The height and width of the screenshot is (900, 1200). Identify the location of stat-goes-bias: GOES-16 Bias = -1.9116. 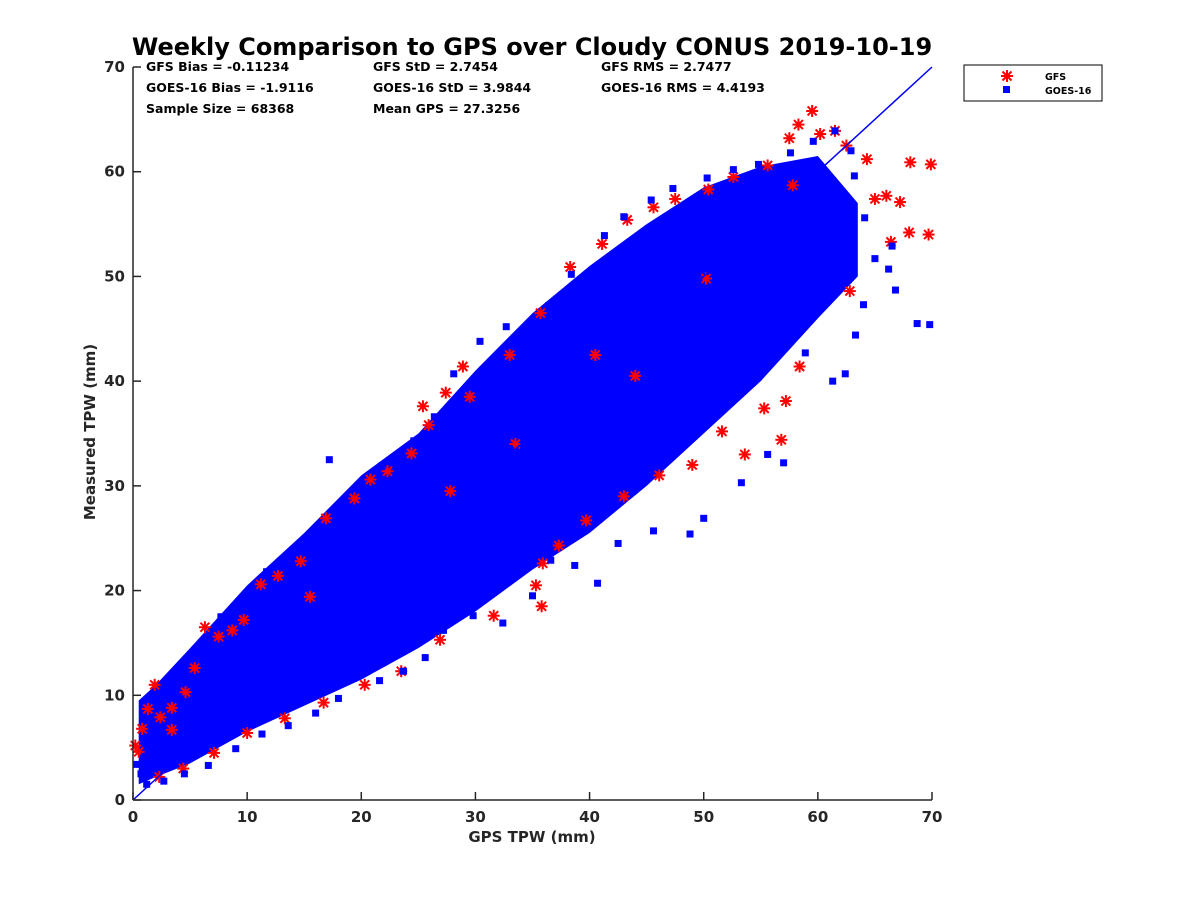
(230, 87).